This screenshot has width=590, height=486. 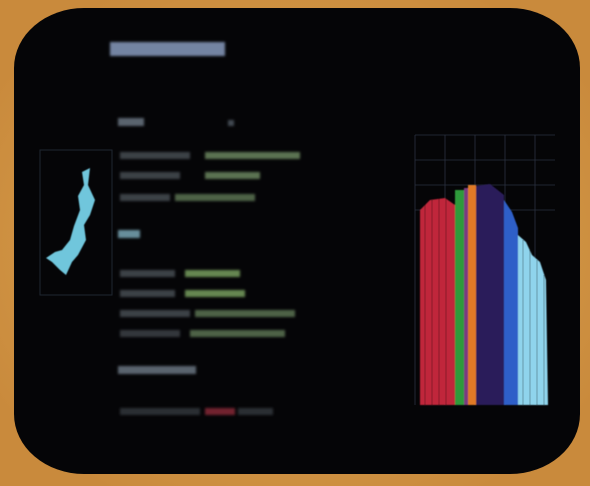 I want to click on blue-band, so click(x=511, y=302).